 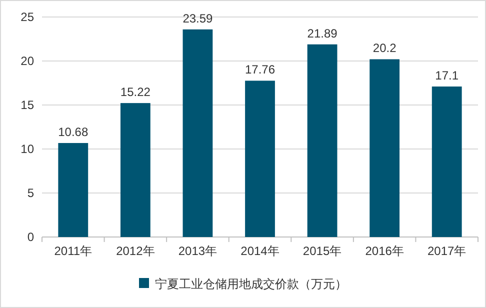 I want to click on y-tick-label: 5, so click(x=30, y=193).